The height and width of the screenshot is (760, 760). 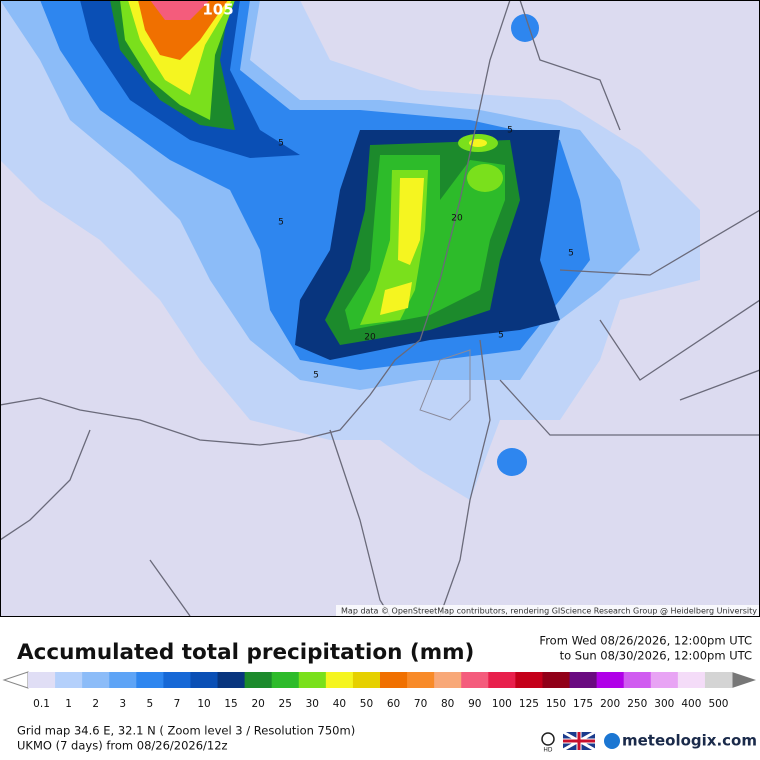 What do you see at coordinates (474, 704) in the screenshot?
I see `legend-label: 90` at bounding box center [474, 704].